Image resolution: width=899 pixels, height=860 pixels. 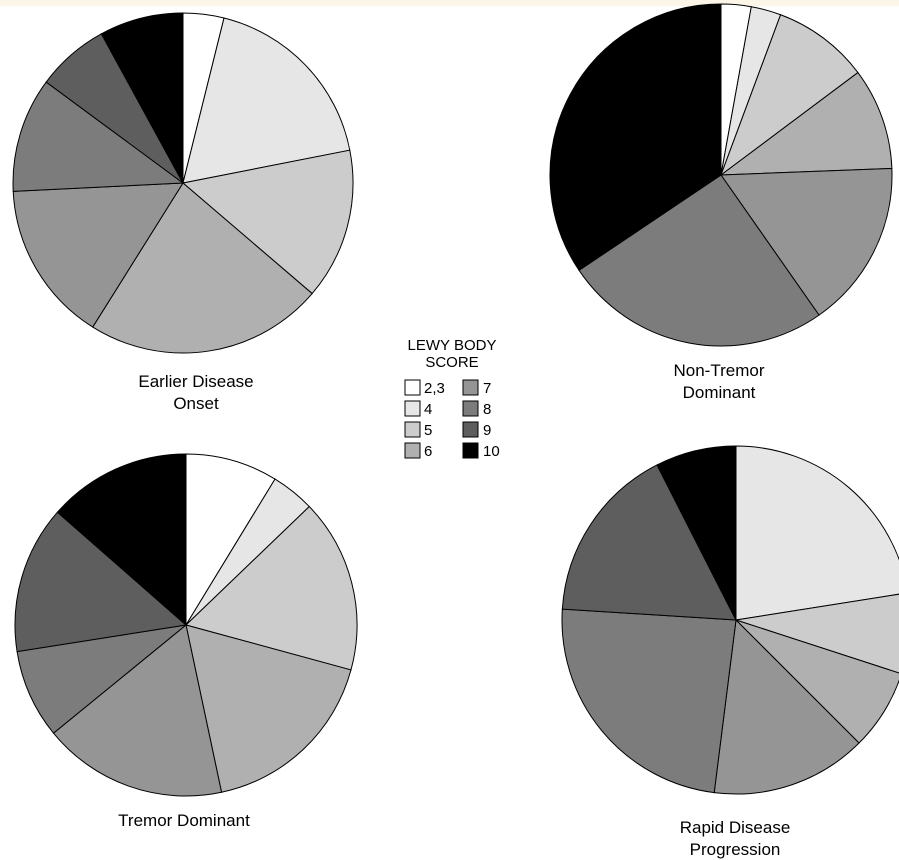 What do you see at coordinates (451, 362) in the screenshot?
I see `legend-title-line2: SCORE` at bounding box center [451, 362].